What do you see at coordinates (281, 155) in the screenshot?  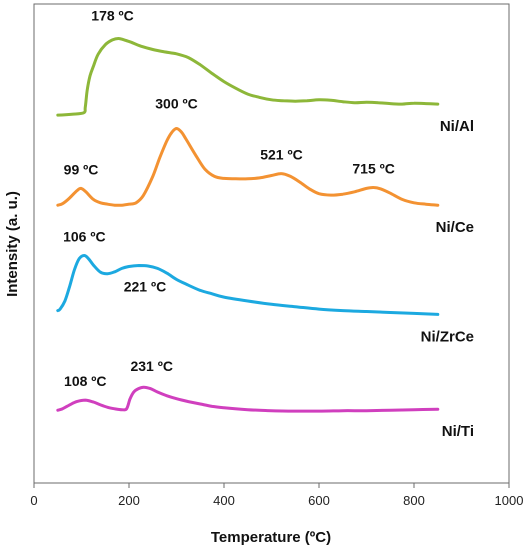 I see `peak-annotation: 521 ºC` at bounding box center [281, 155].